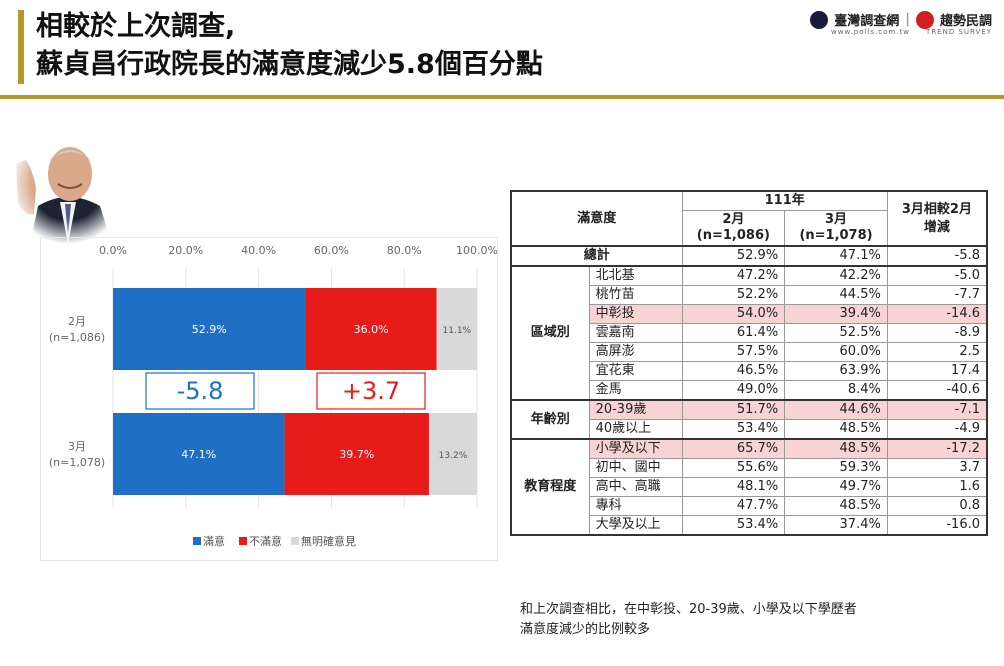 The width and height of the screenshot is (1004, 666). I want to click on x-tick-label: 0.0%, so click(113, 250).